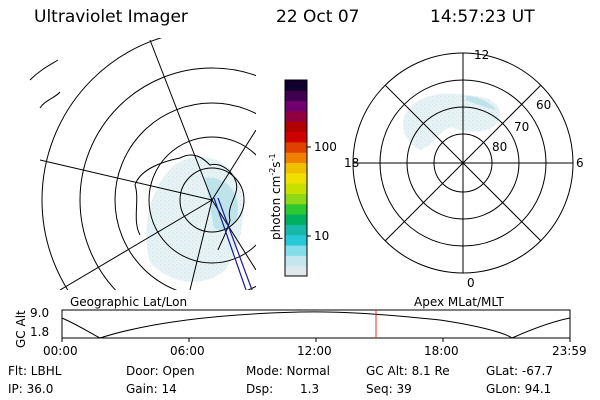  I want to click on mlt-label-18: 18, so click(352, 163).